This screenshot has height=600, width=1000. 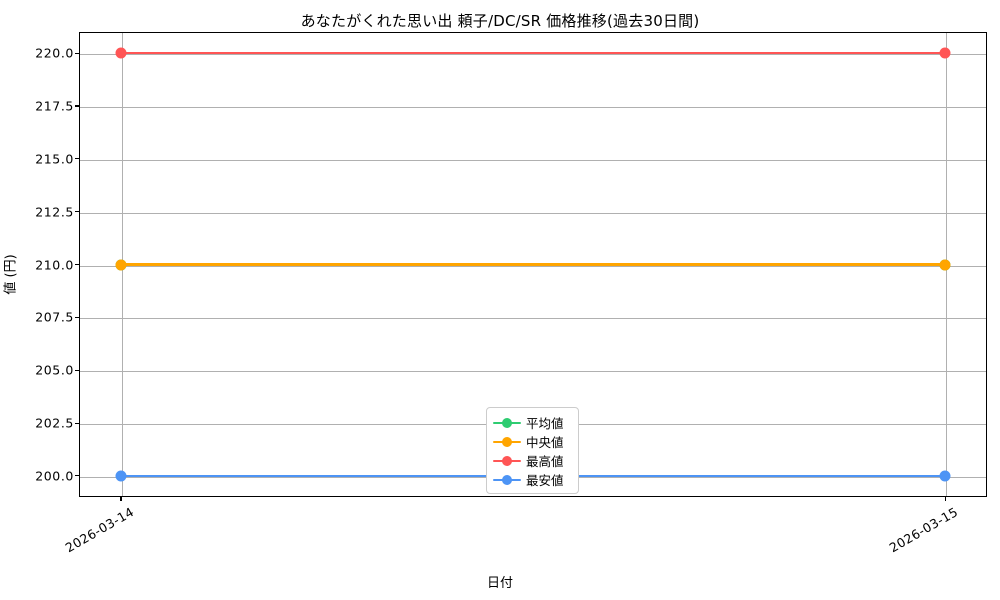 I want to click on y-tick-label: 210.0, so click(x=54, y=264).